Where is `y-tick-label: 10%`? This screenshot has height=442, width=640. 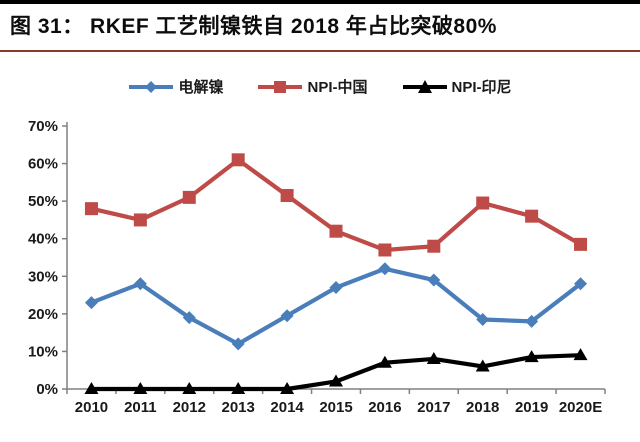
y-tick-label: 10% is located at coordinates (43, 351).